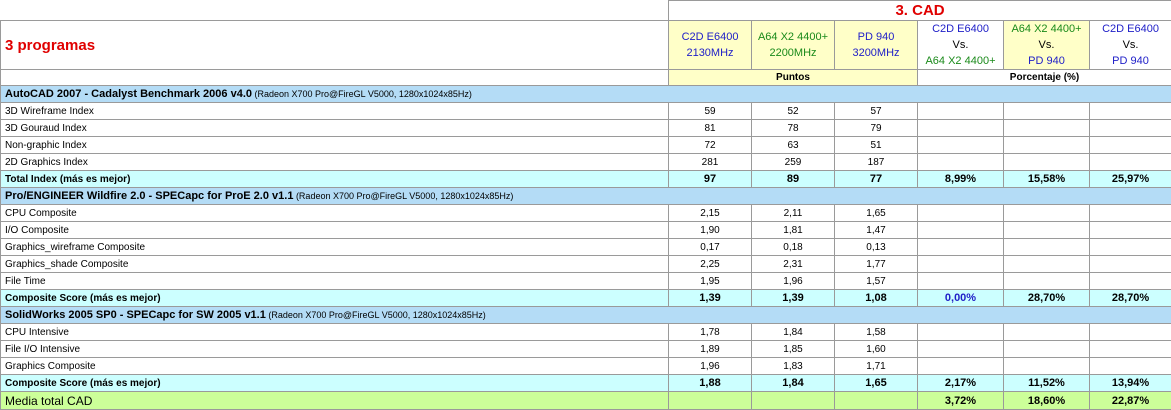  I want to click on table-row: Graphics_wireframe Composite 0,17 0,18 0,13, so click(585, 247).